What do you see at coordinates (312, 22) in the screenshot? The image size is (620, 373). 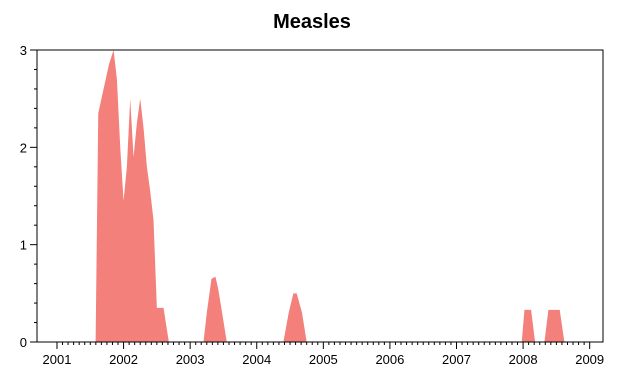 I see `chart-title: Measles` at bounding box center [312, 22].